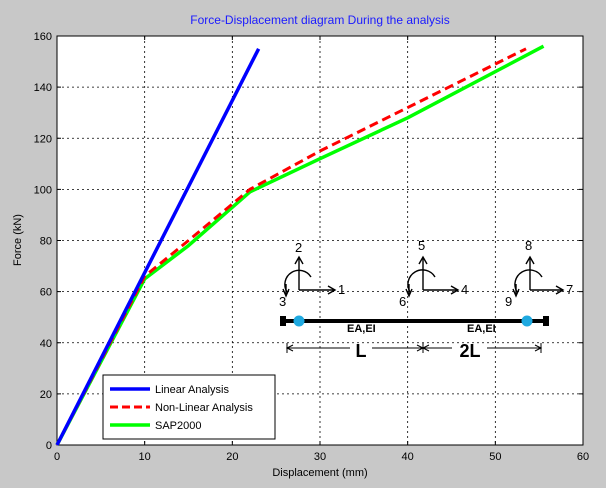 The width and height of the screenshot is (606, 488). I want to click on y-tick-label: 100, so click(43, 190).